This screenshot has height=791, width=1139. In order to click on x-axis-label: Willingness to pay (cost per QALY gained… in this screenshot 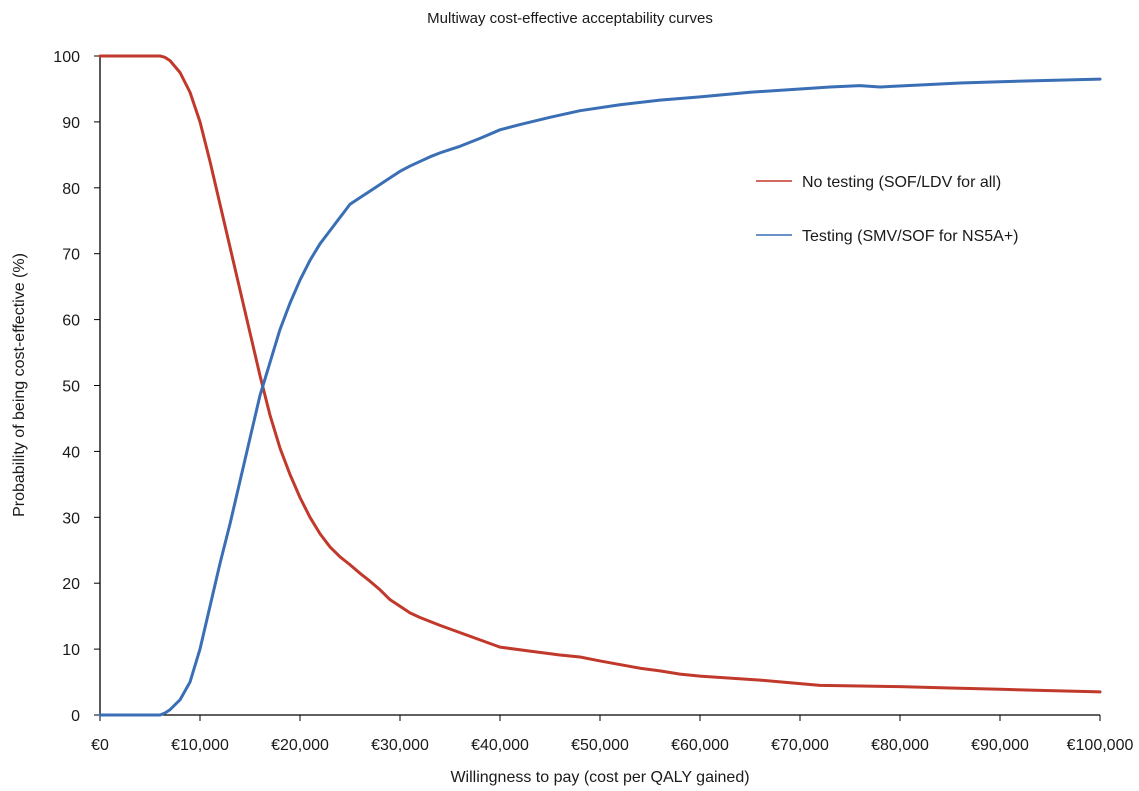, I will do `click(599, 777)`.